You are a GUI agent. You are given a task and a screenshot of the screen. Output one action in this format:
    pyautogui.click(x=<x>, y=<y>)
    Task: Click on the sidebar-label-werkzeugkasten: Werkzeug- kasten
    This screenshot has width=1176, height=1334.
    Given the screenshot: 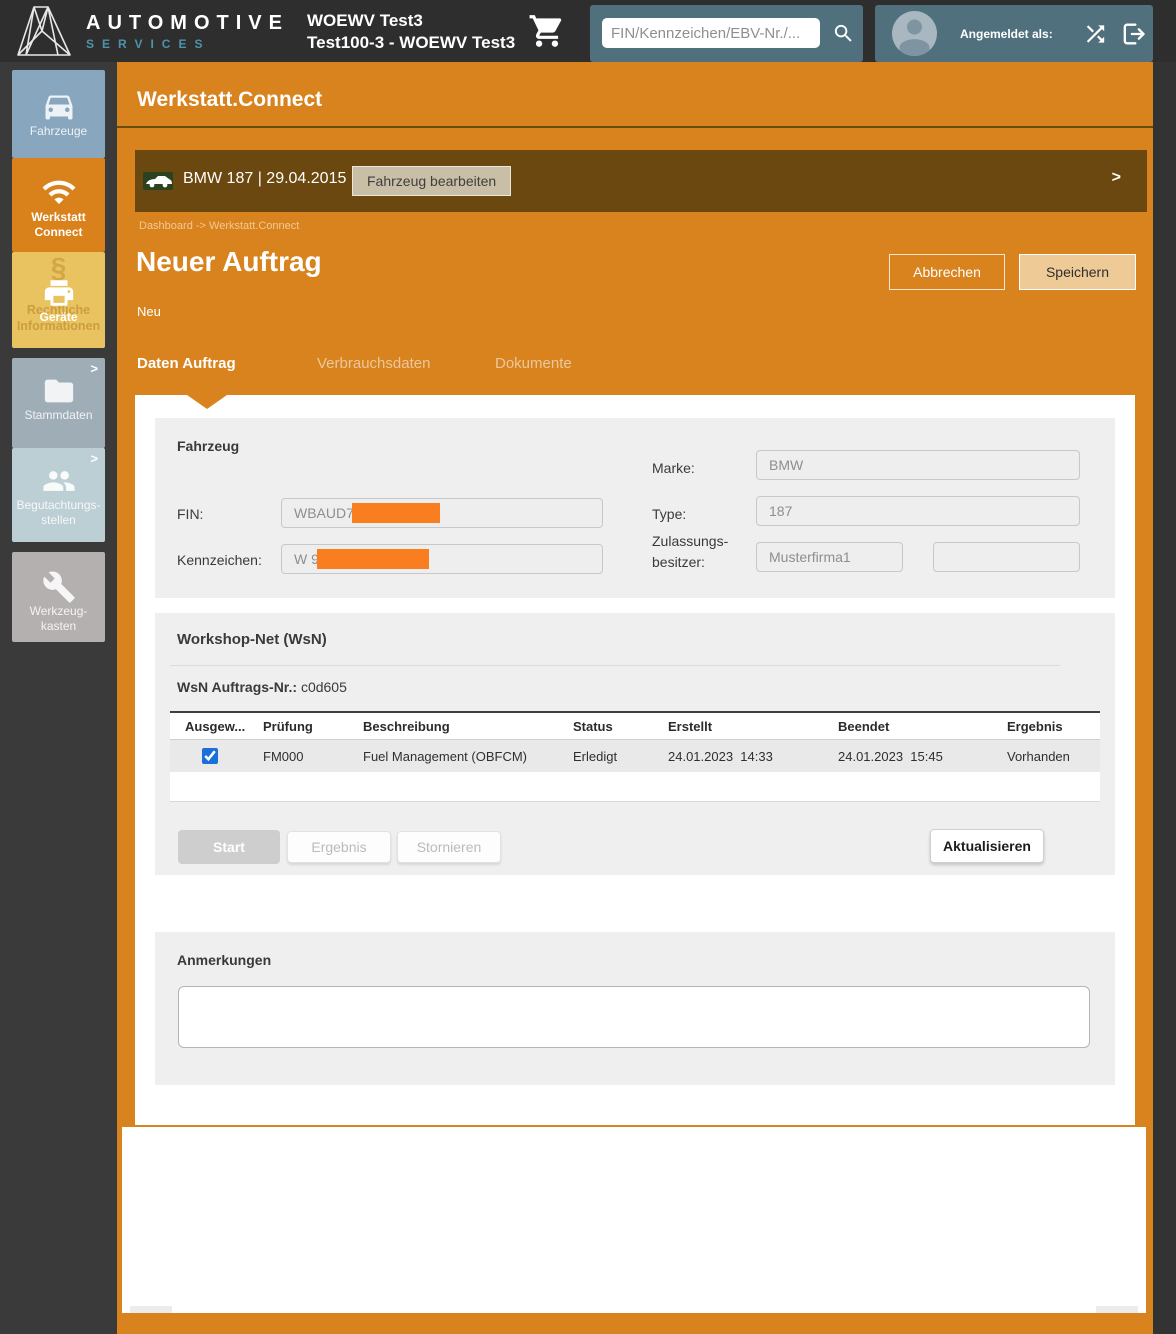 What is the action you would take?
    pyautogui.click(x=58, y=618)
    